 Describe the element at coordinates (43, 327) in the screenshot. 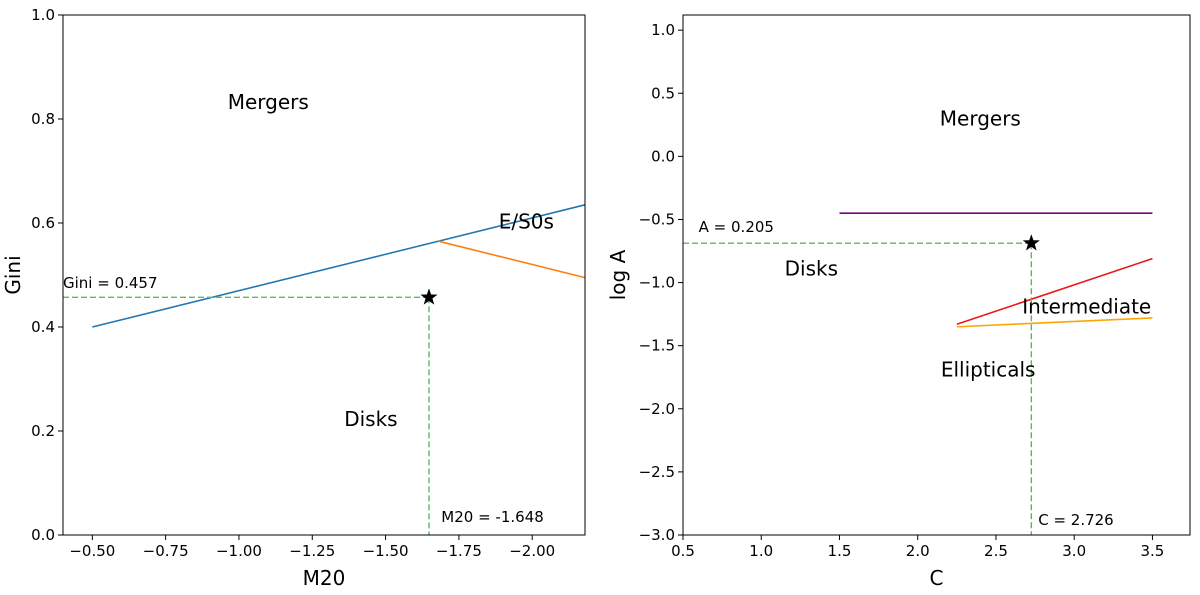

I see `y-tick-label: 0.4` at that location.